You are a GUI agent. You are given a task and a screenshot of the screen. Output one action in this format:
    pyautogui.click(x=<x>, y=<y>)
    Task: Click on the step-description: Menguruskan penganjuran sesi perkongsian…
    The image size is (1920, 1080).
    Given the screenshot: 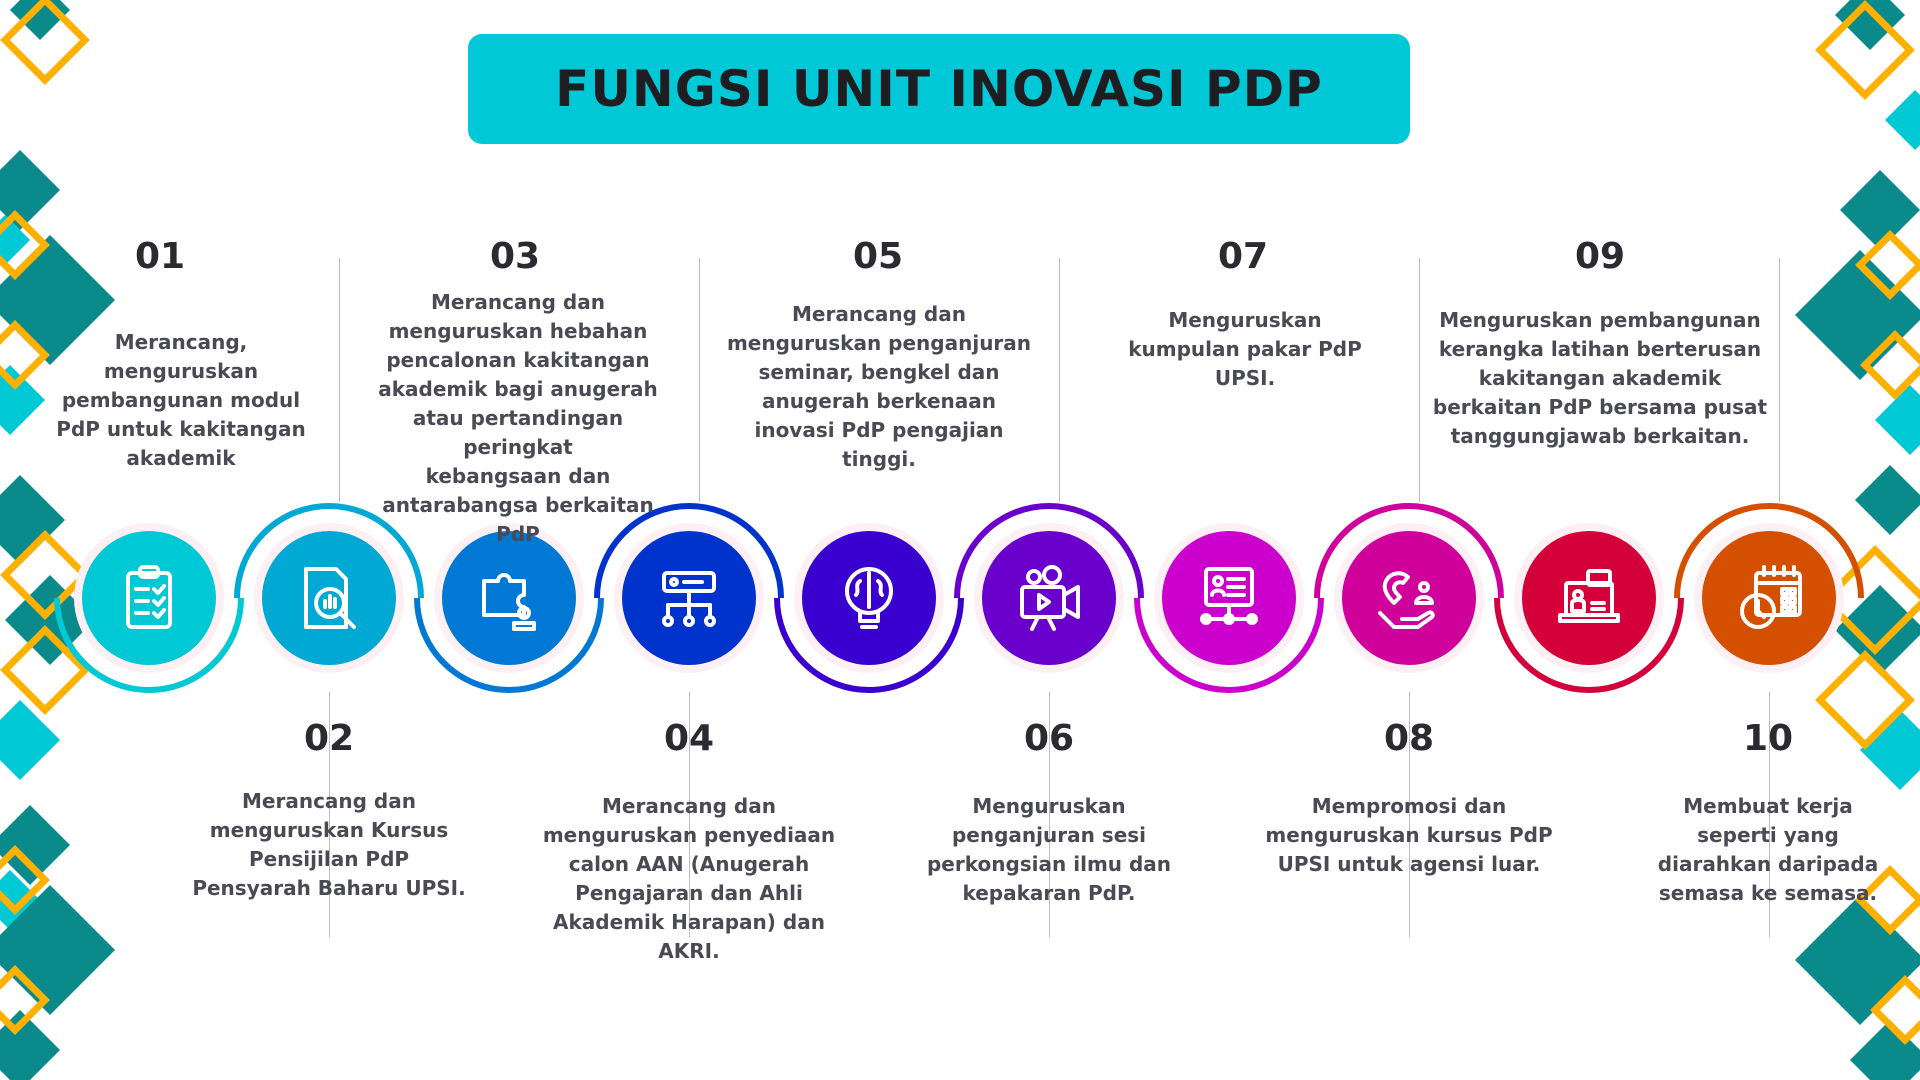 What is the action you would take?
    pyautogui.click(x=1049, y=849)
    